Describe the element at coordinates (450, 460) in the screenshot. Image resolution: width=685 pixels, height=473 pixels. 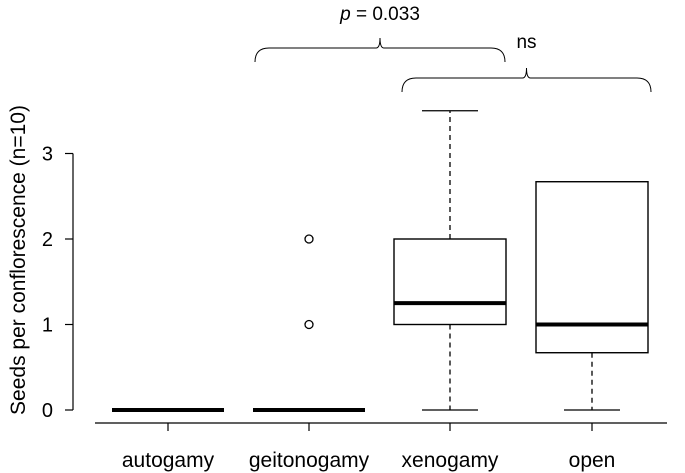
I see `x-category-label: xenogamy` at that location.